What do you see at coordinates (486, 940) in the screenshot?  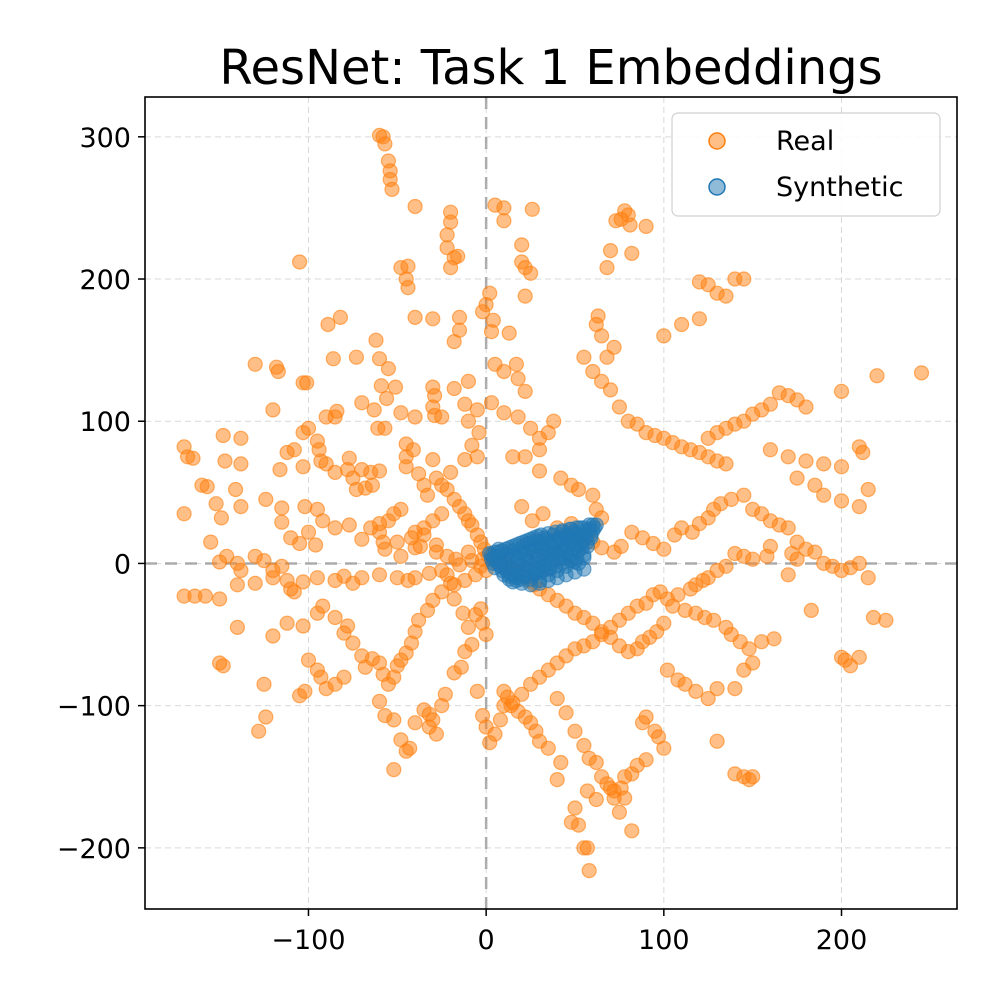 I see `x-tick-label: 0` at bounding box center [486, 940].